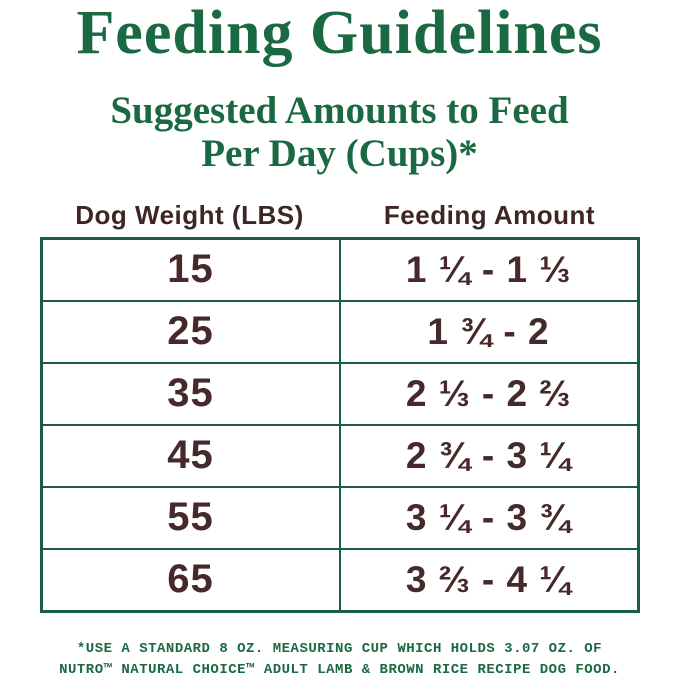  Describe the element at coordinates (488, 393) in the screenshot. I see `feeding-amount-cell: 2 ⅓ - 2 ⅔` at that location.